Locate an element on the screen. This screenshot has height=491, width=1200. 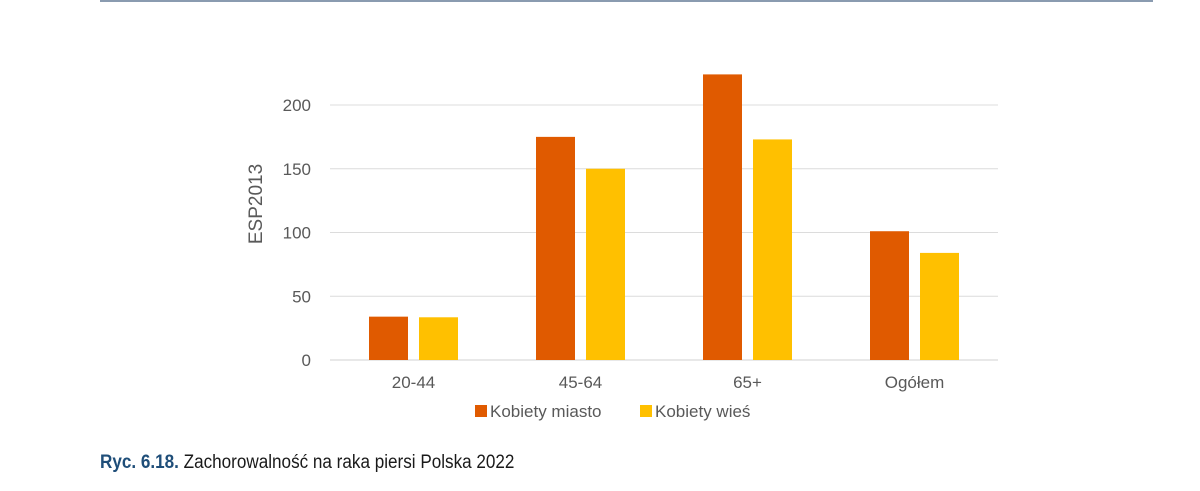
x-tick-label: 20-44 is located at coordinates (413, 382).